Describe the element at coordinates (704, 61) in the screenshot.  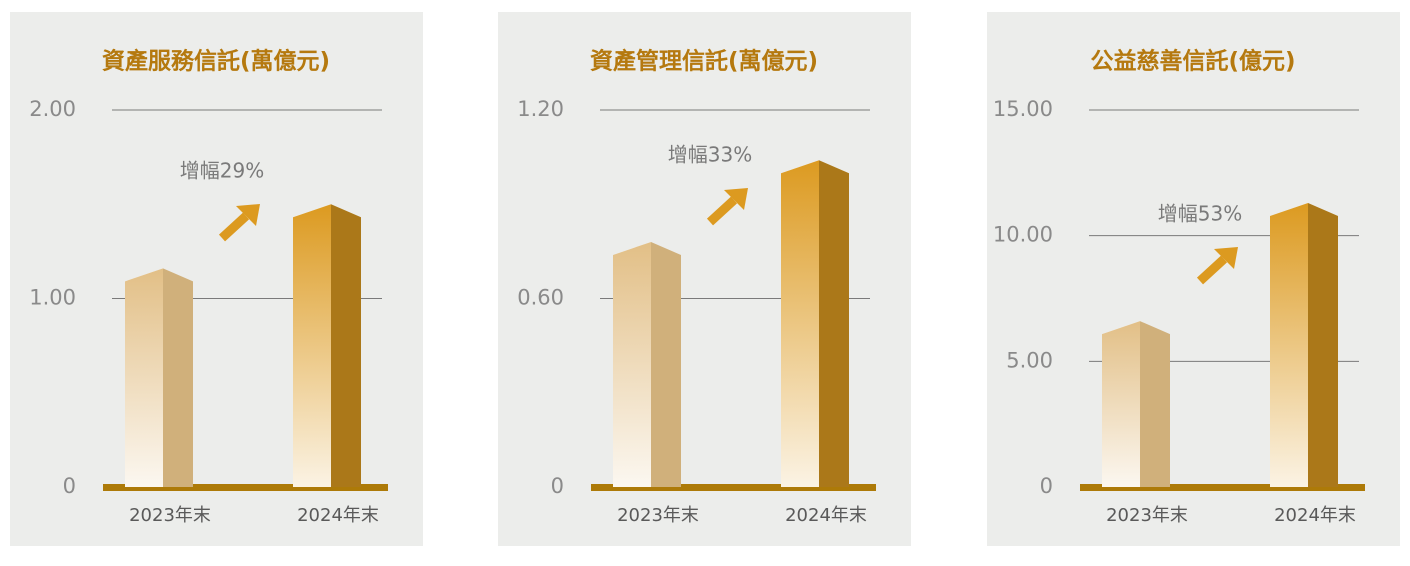
I see `chart-title: 資產管理信託(萬億元)` at that location.